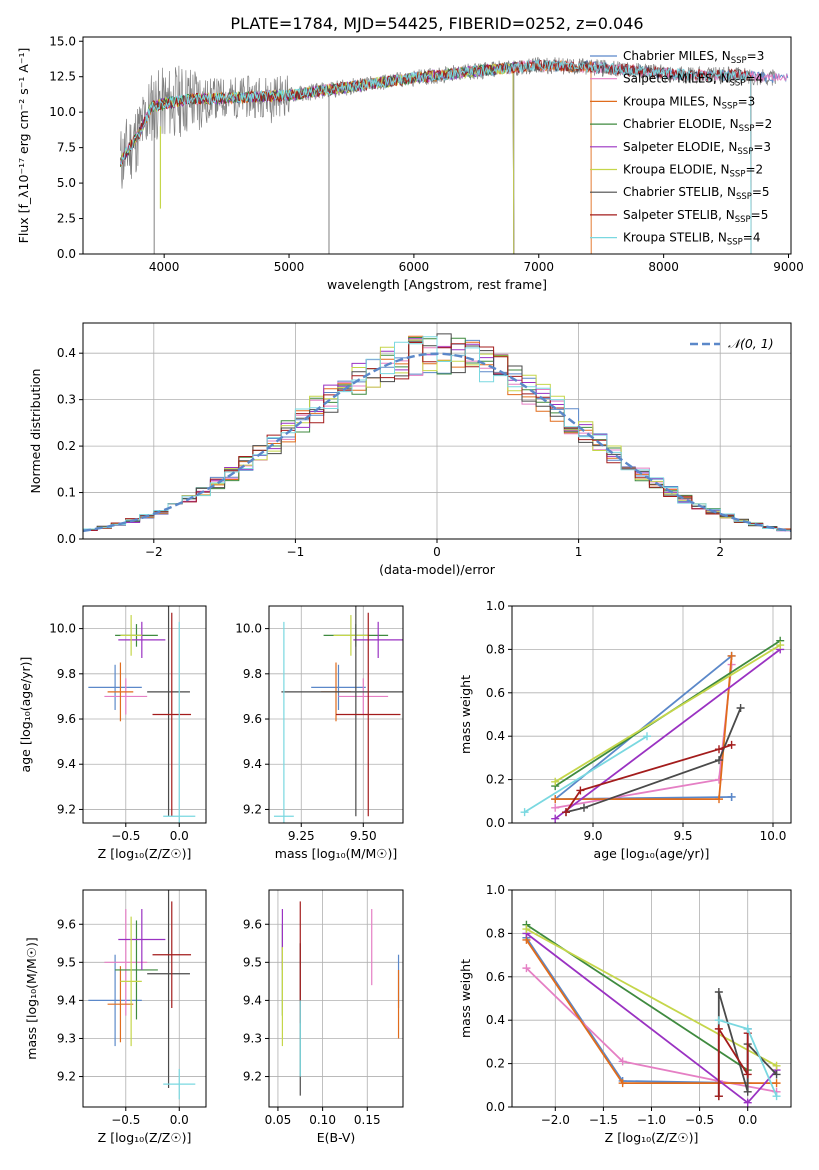 This screenshot has width=819, height=1170. I want to click on legend-label: Kroupa MILES, NSSP=3, so click(689, 102).